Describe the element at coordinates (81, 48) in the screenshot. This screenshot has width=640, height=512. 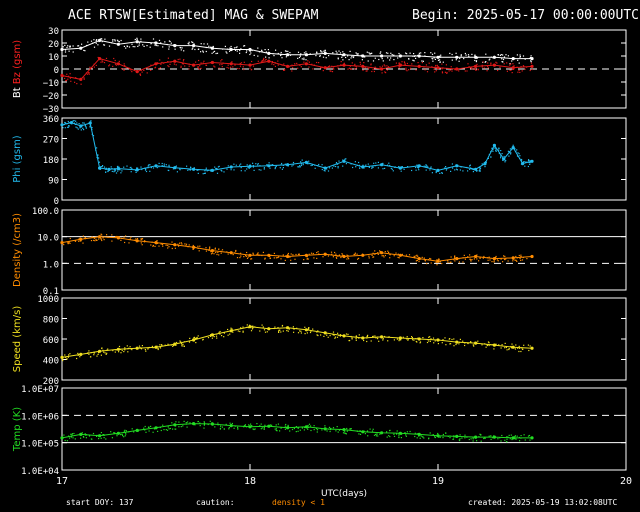
I see `mag-bt-point` at that location.